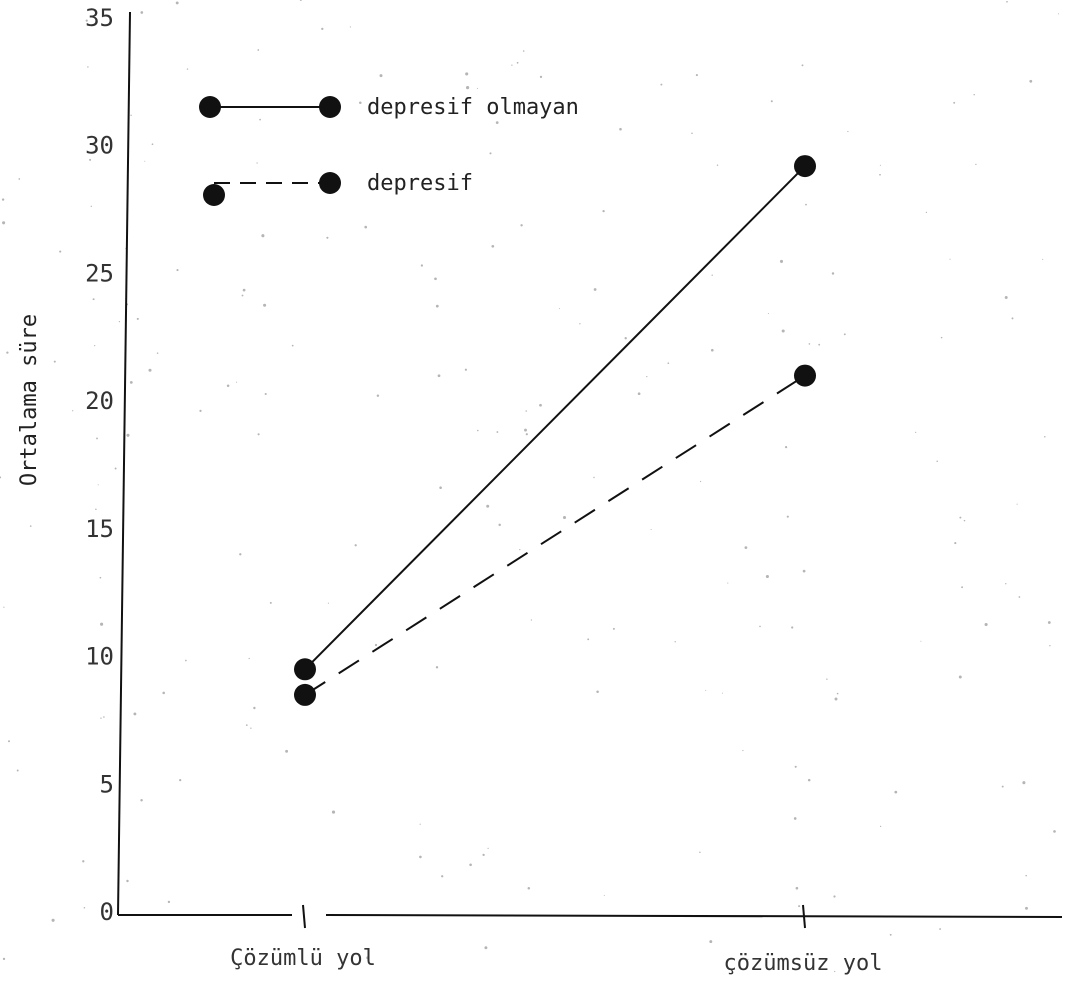  What do you see at coordinates (389, 150) in the screenshot?
I see `legend: depresif olmayan depresif` at bounding box center [389, 150].